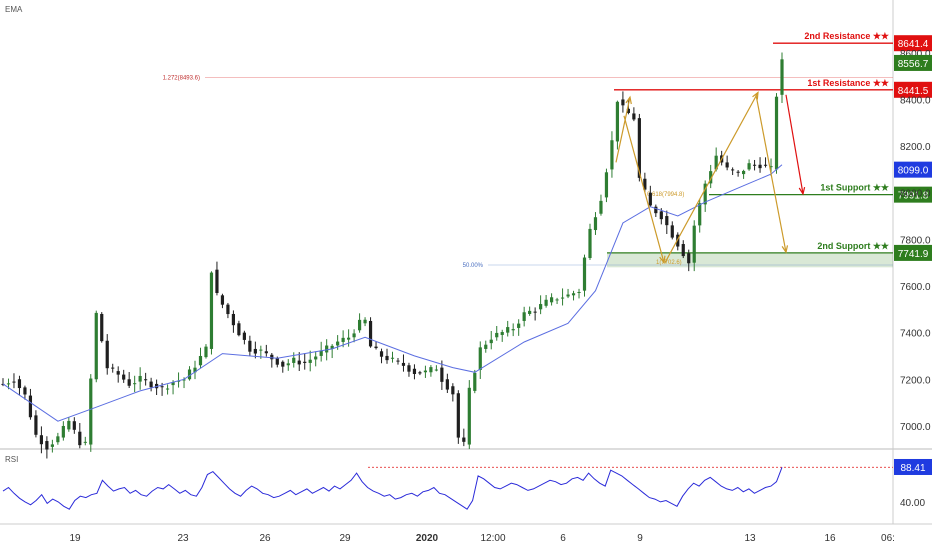 The width and height of the screenshot is (932, 555). I want to click on rsi-tick-label: 40.00, so click(912, 503).